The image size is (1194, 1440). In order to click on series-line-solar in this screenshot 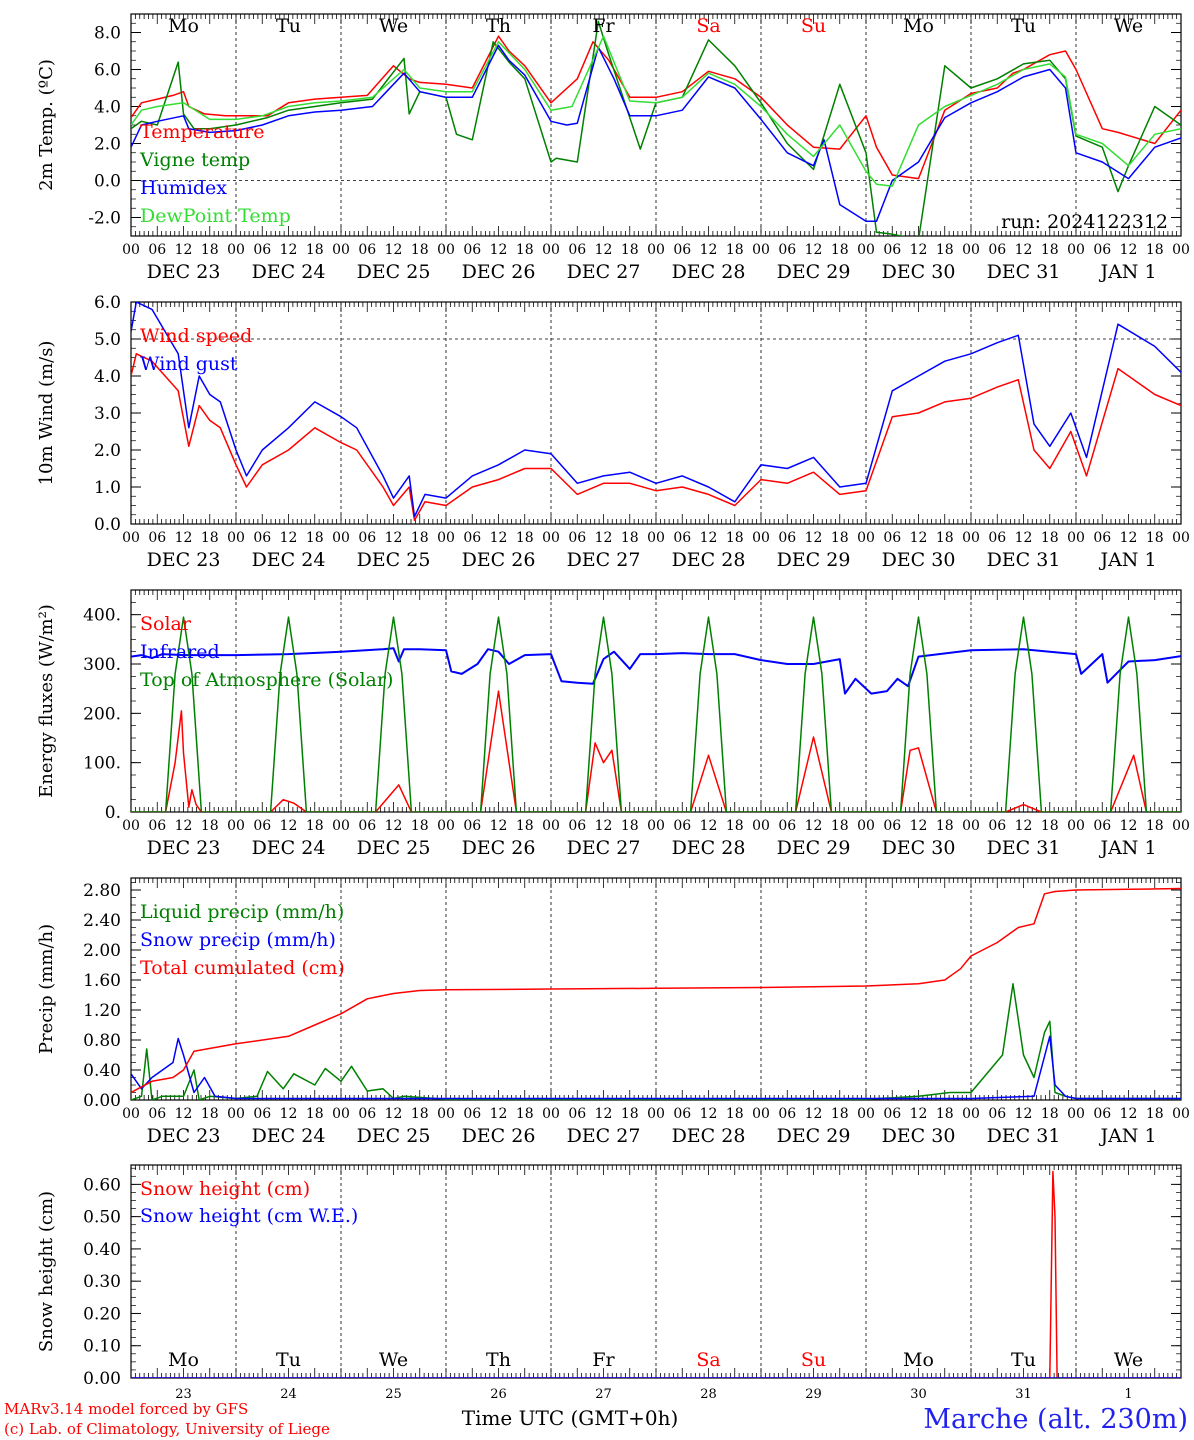, I will do `click(656, 751)`.